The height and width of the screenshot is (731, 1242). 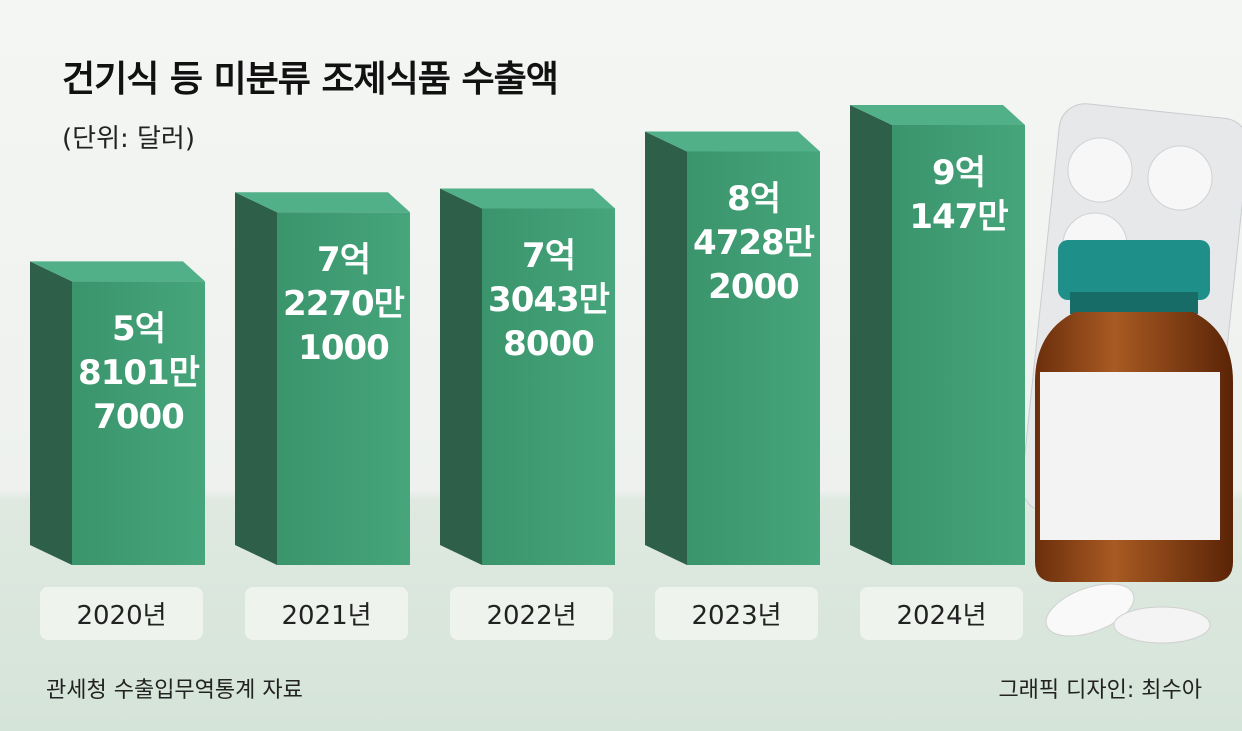 I want to click on value-label: 5억 8101만 7000, so click(x=139, y=373).